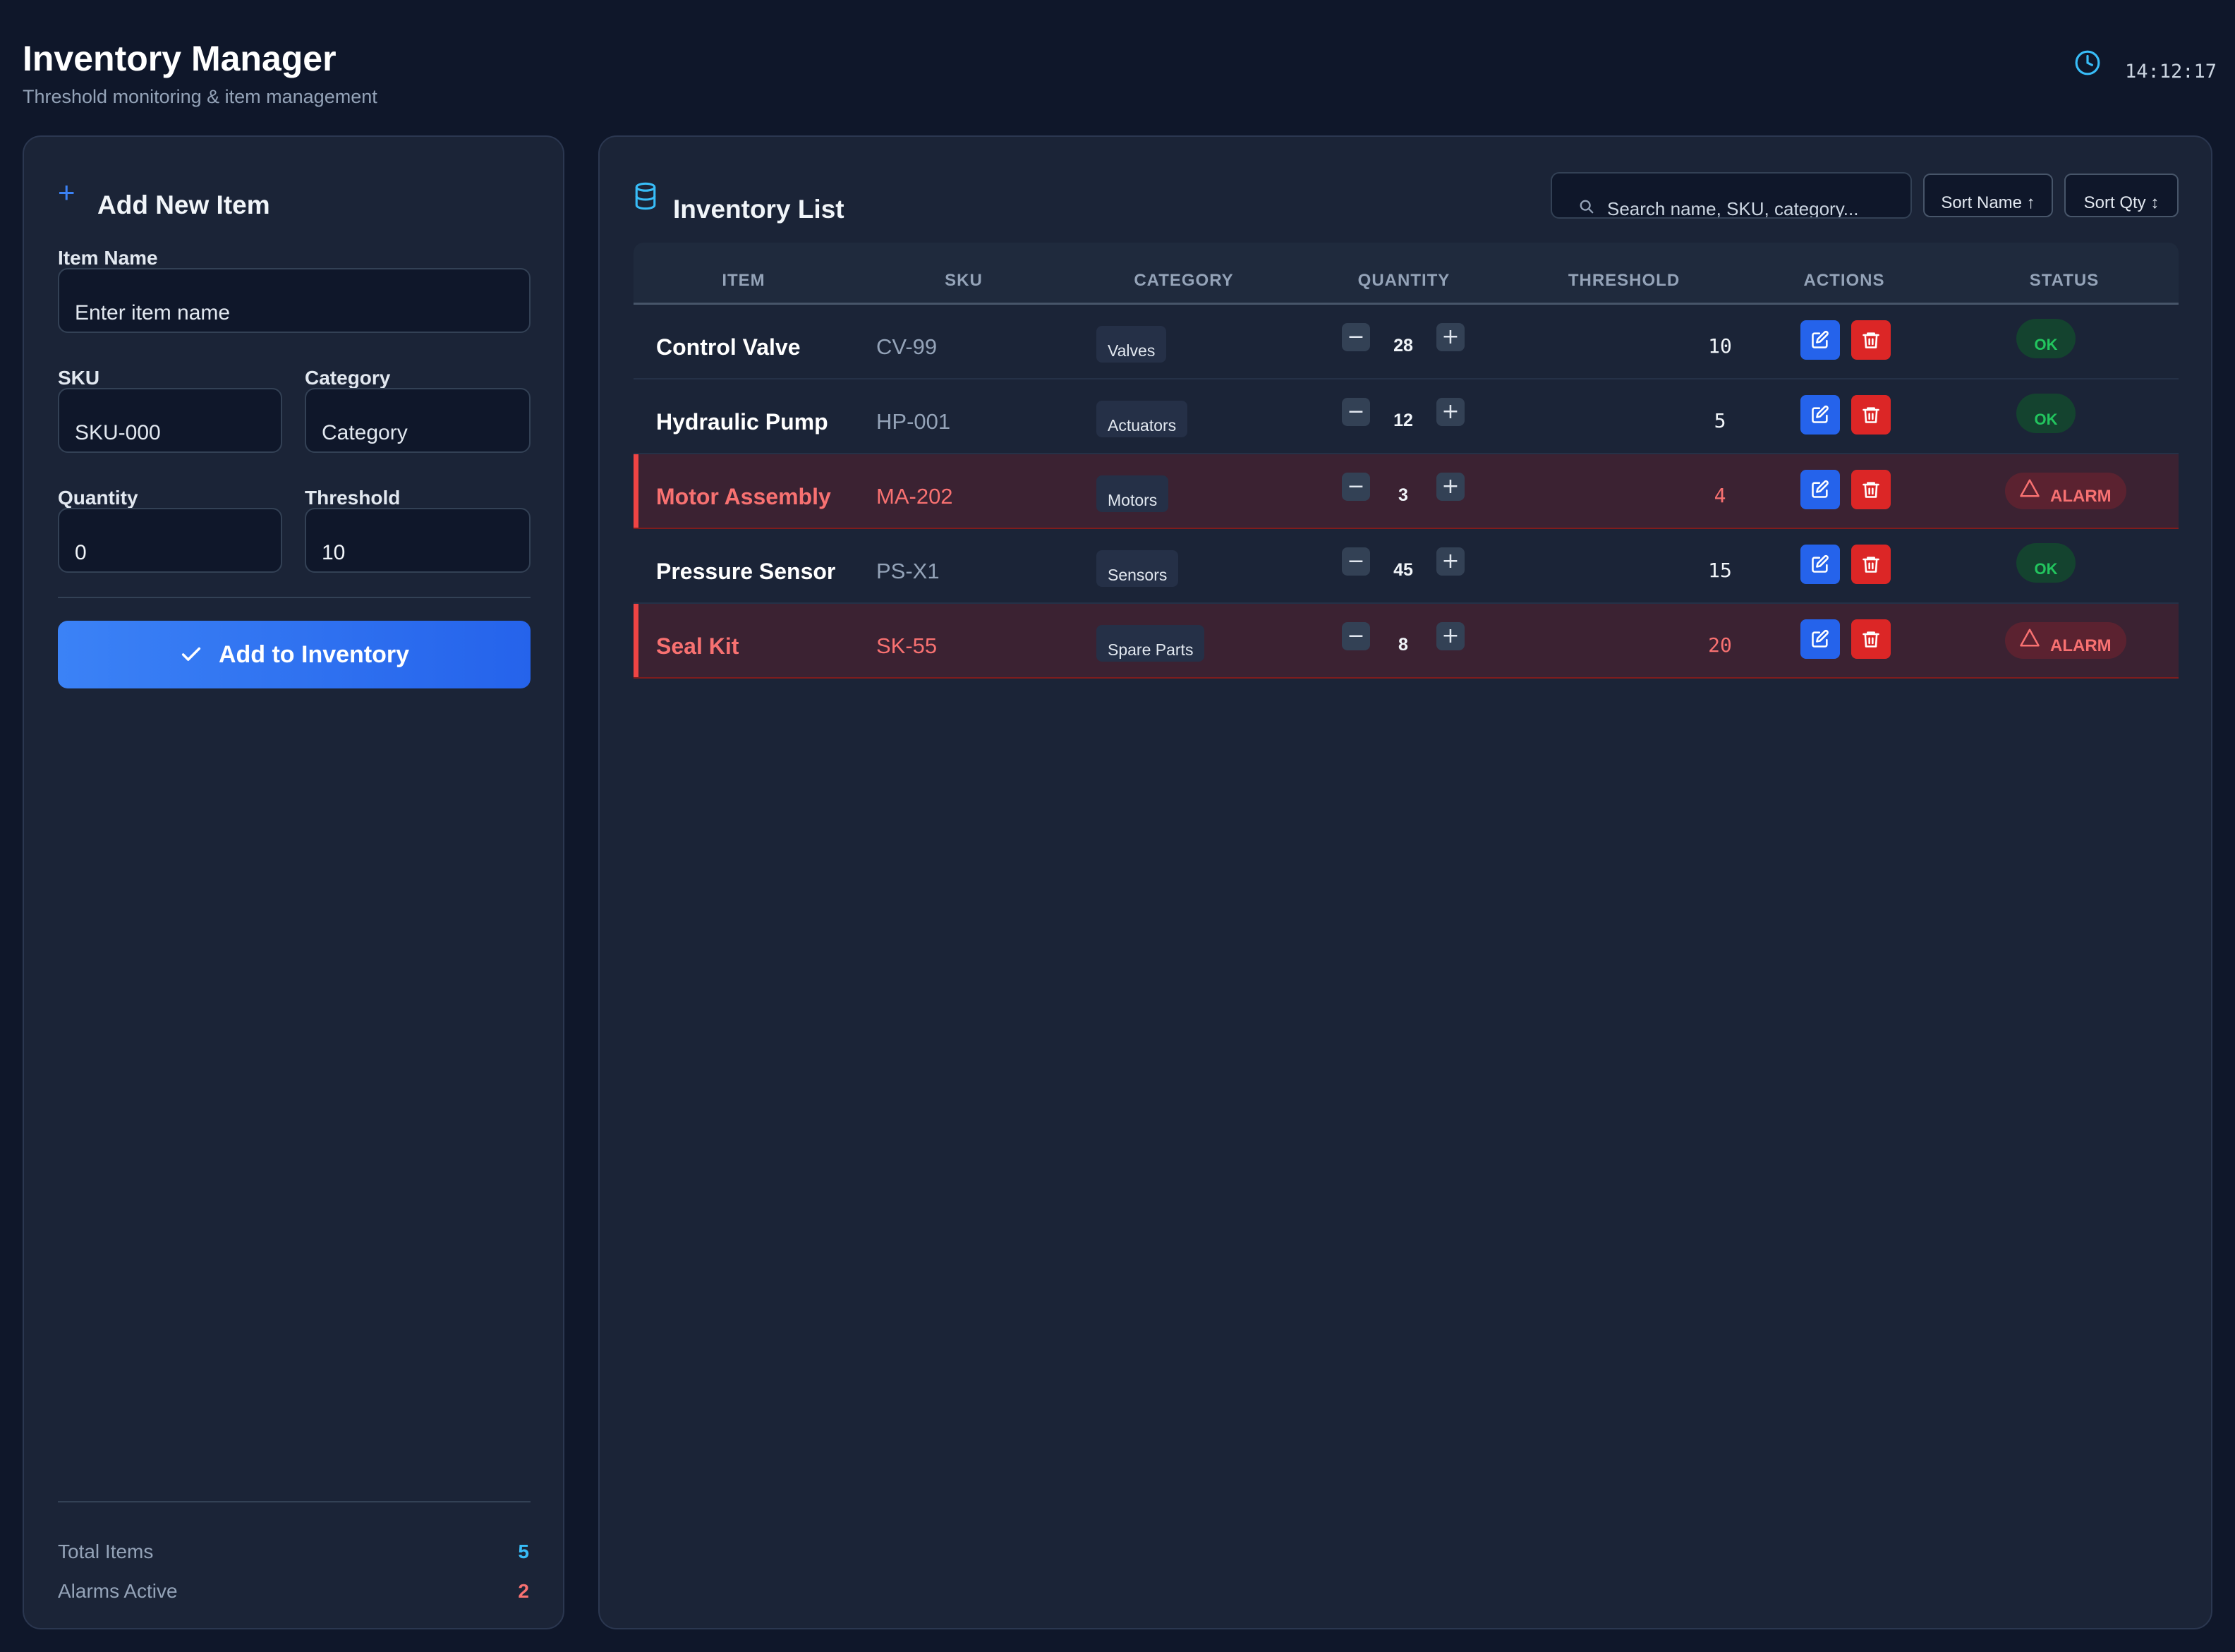 The width and height of the screenshot is (2235, 1652). What do you see at coordinates (191, 654) in the screenshot?
I see `check-icon` at bounding box center [191, 654].